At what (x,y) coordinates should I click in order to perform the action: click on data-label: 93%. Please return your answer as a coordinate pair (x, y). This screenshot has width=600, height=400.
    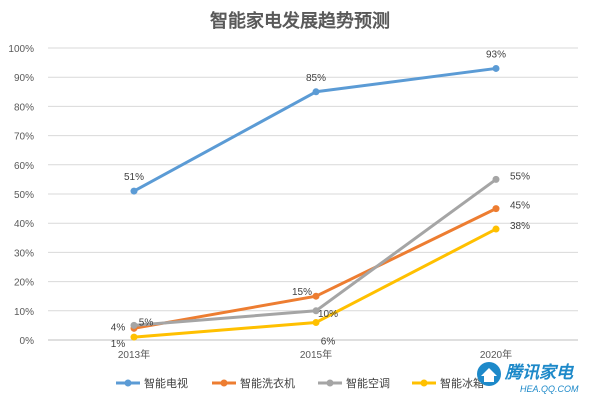
    Looking at the image, I should click on (496, 54).